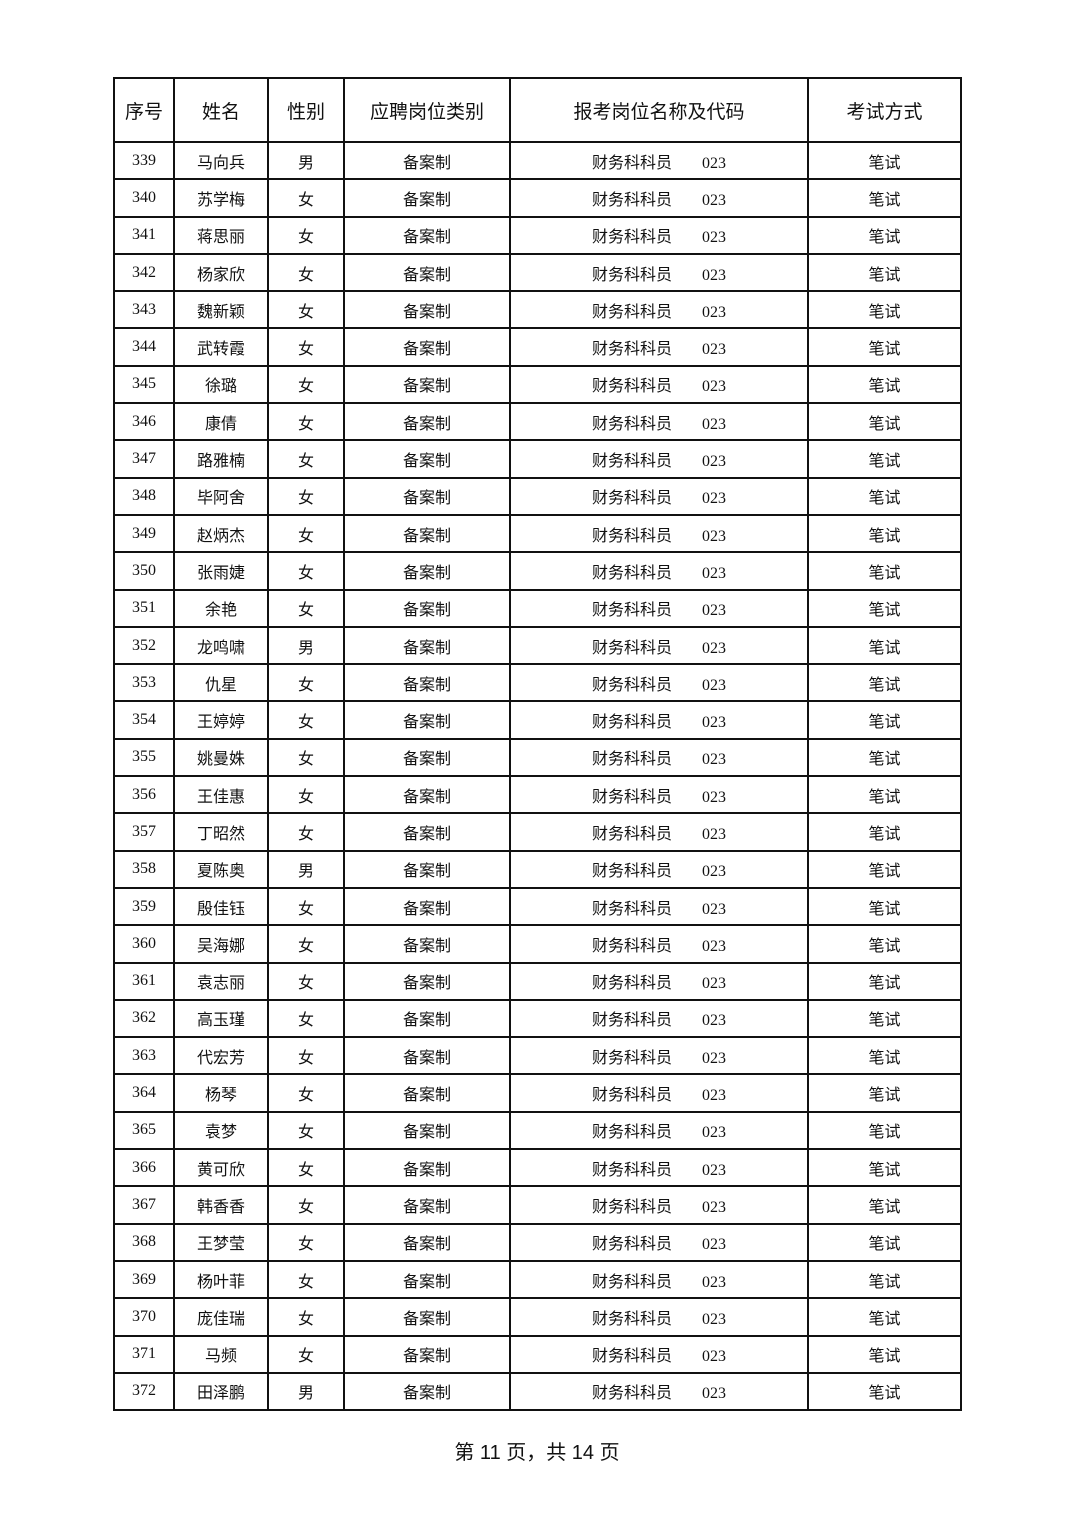 The image size is (1074, 1520). What do you see at coordinates (537, 944) in the screenshot?
I see `table-row: 360 吴海娜女备案制 财务科科员 023 笔试` at bounding box center [537, 944].